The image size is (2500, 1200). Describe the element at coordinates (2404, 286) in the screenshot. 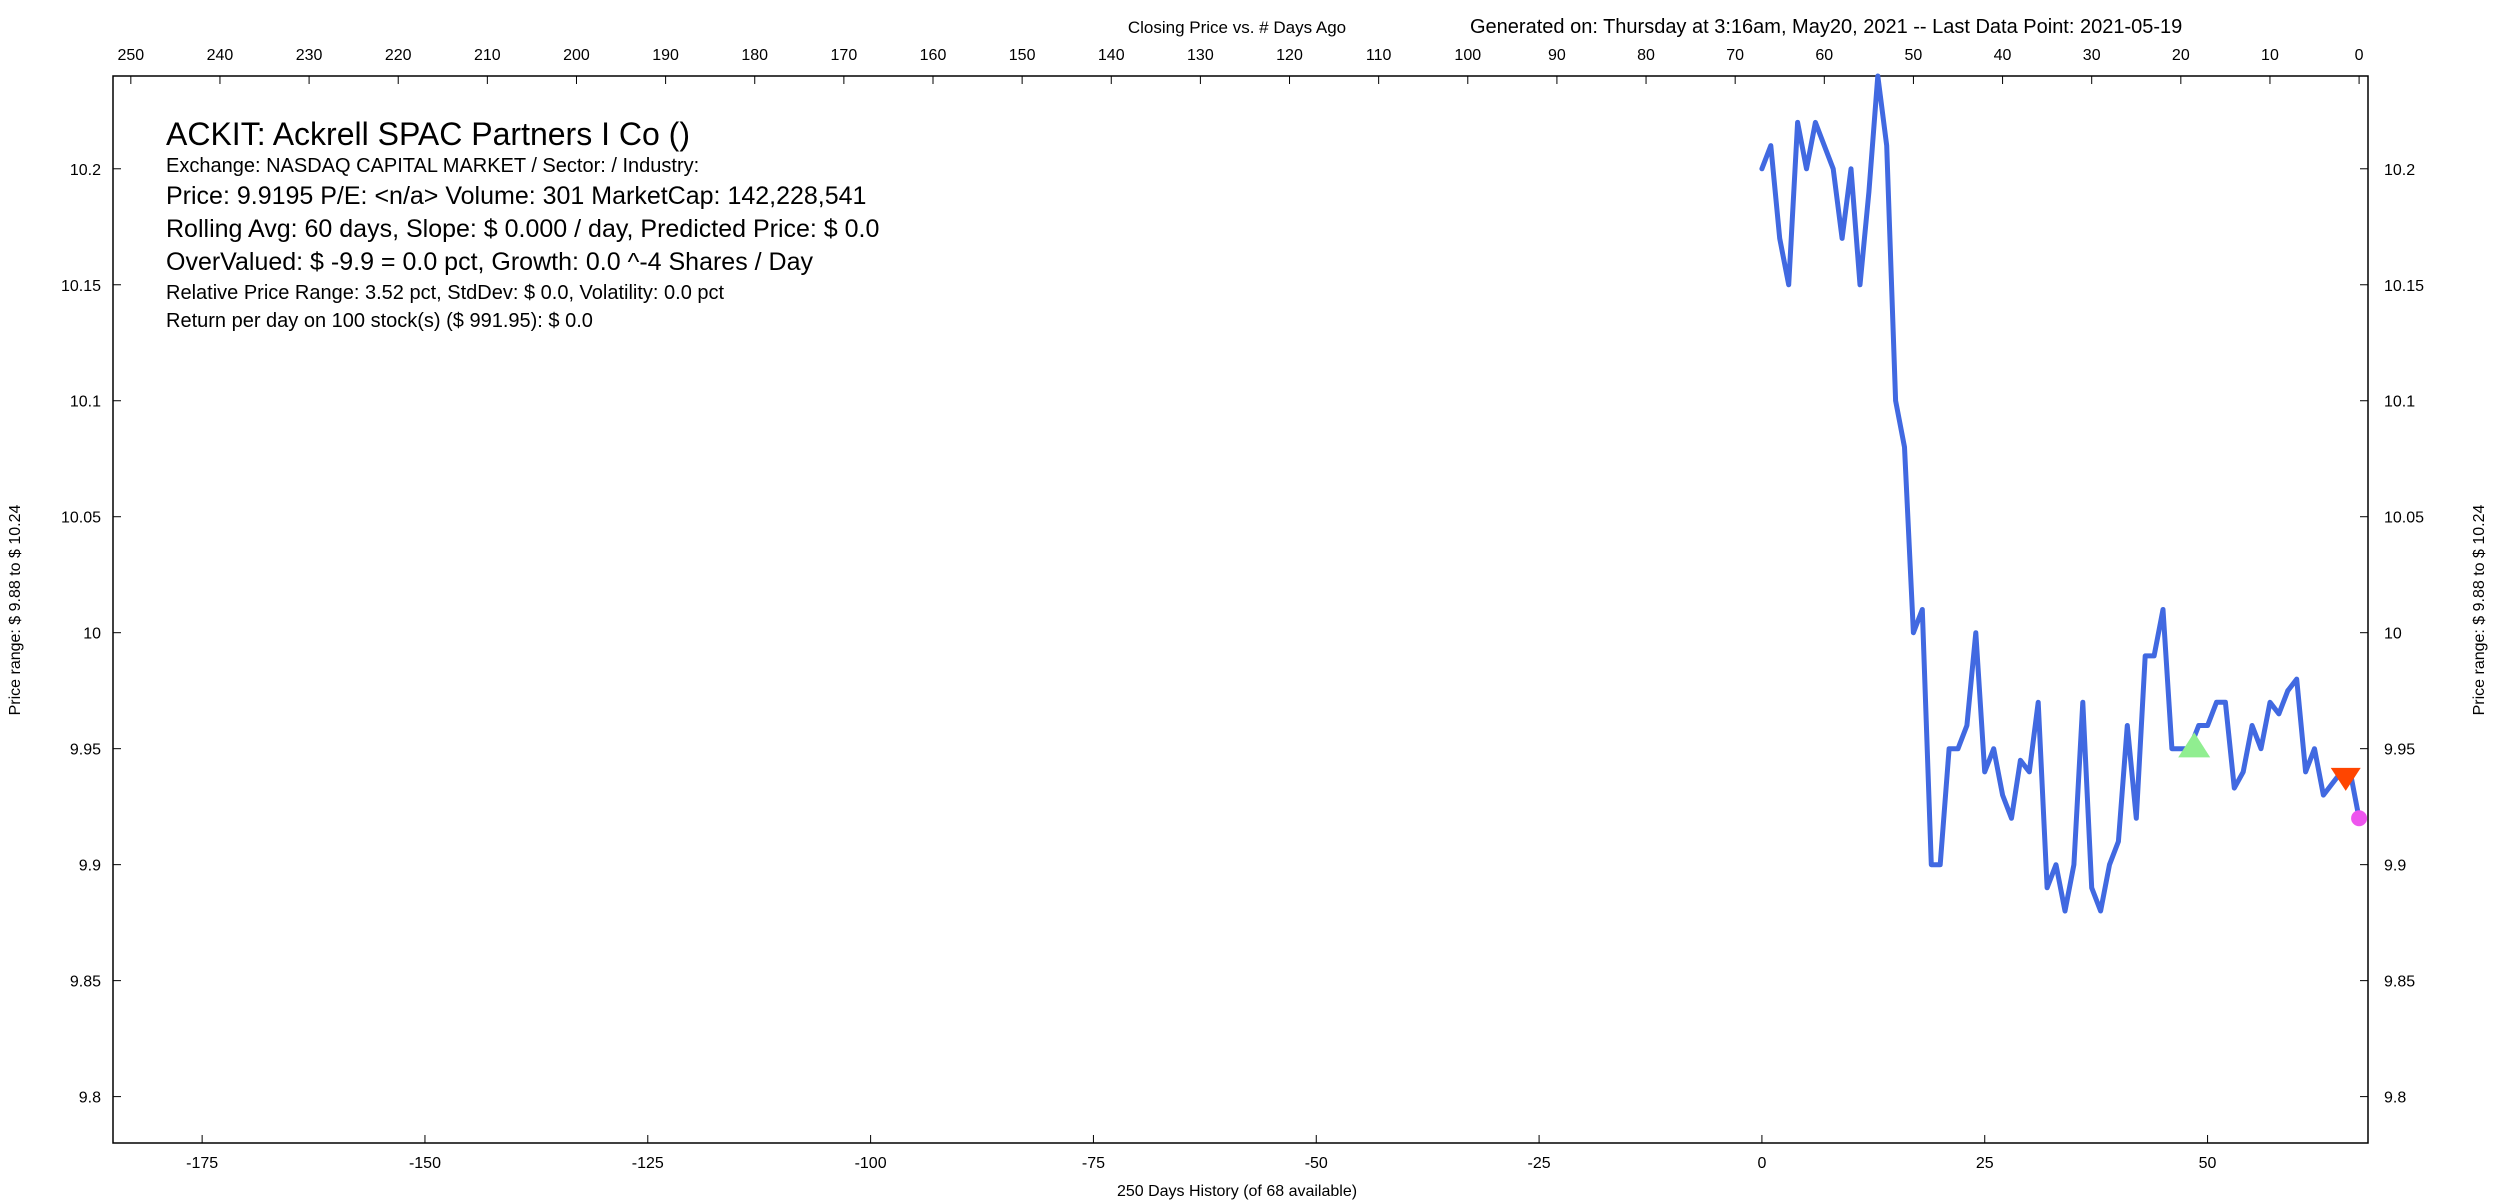

I see `y-tick-label-right: 10.15` at that location.